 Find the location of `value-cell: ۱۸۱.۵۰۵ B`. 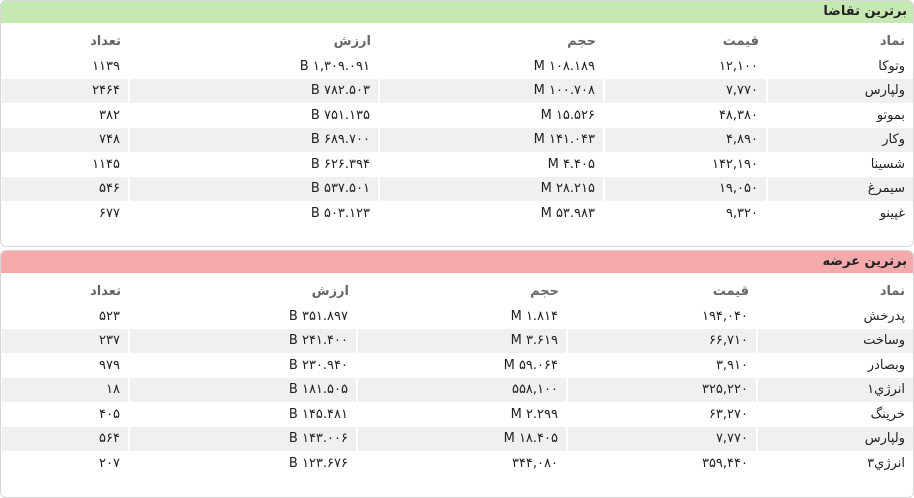

value-cell: ۱۸۱.۵۰۵ B is located at coordinates (242, 389).